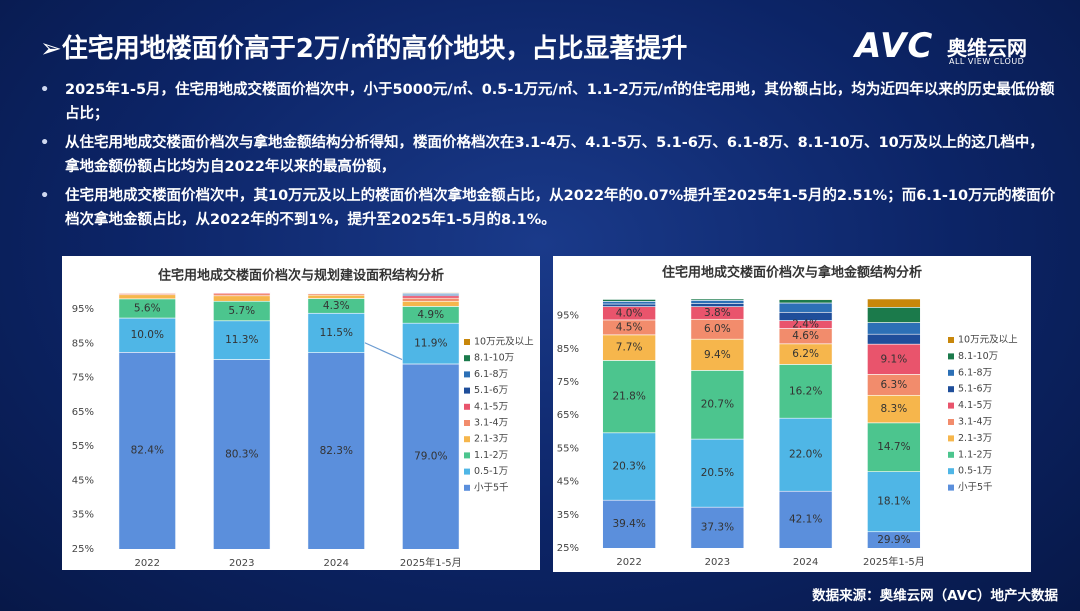 The width and height of the screenshot is (1080, 611). What do you see at coordinates (430, 315) in the screenshot?
I see `data-label: 4.9%` at bounding box center [430, 315].